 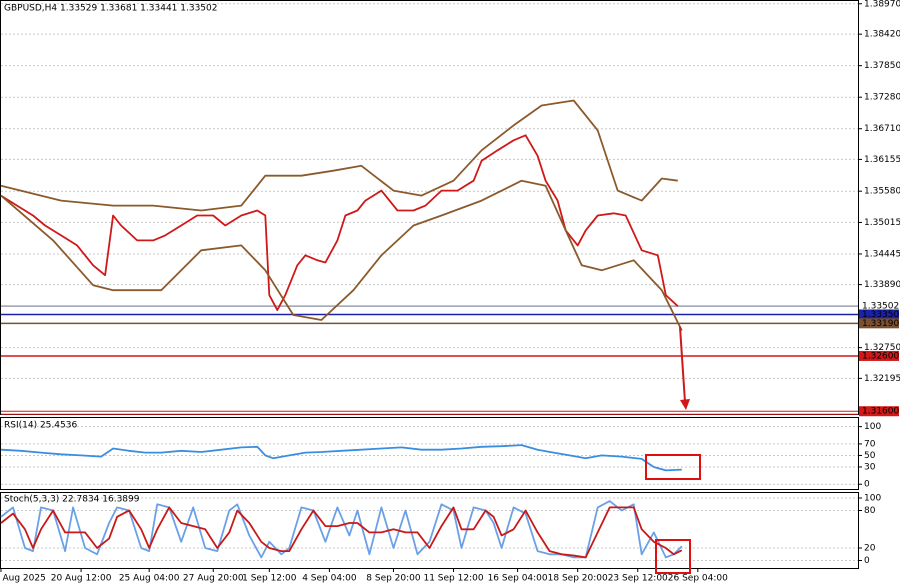 I want to click on y-tick-label: 1.33890, so click(x=882, y=285).